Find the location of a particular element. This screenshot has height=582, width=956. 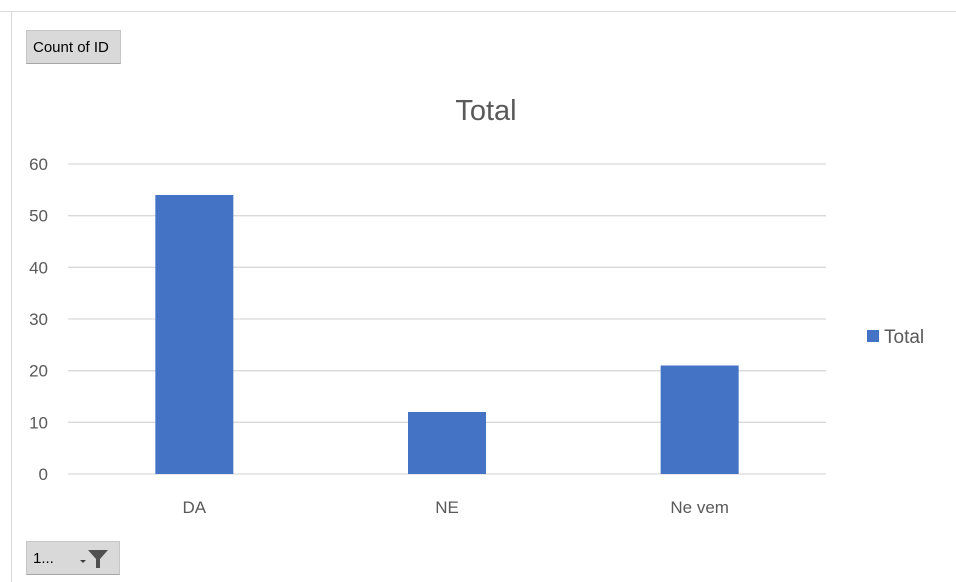

y-tick-label-40: 40 is located at coordinates (38, 267).